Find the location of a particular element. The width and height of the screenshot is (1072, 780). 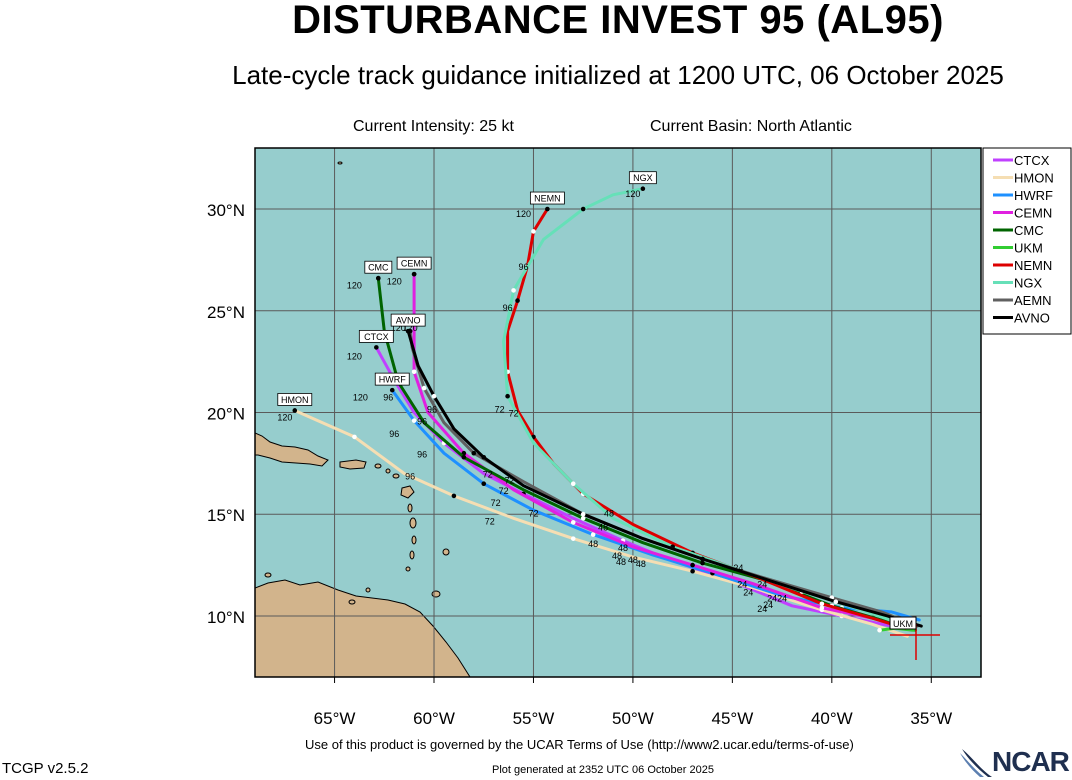

legend-label-cemn: CEMN is located at coordinates (1033, 213).